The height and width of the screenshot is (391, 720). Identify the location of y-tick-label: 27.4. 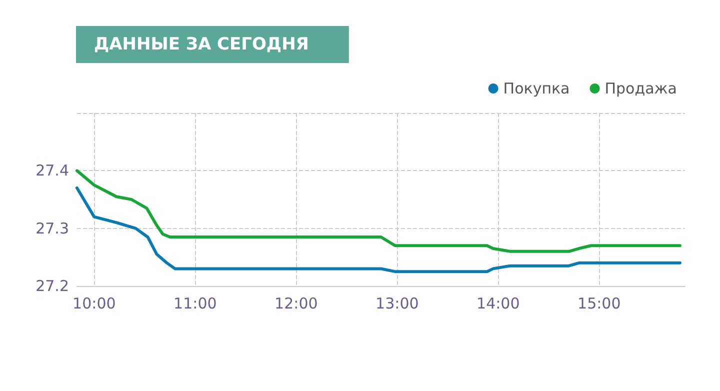
(52, 171).